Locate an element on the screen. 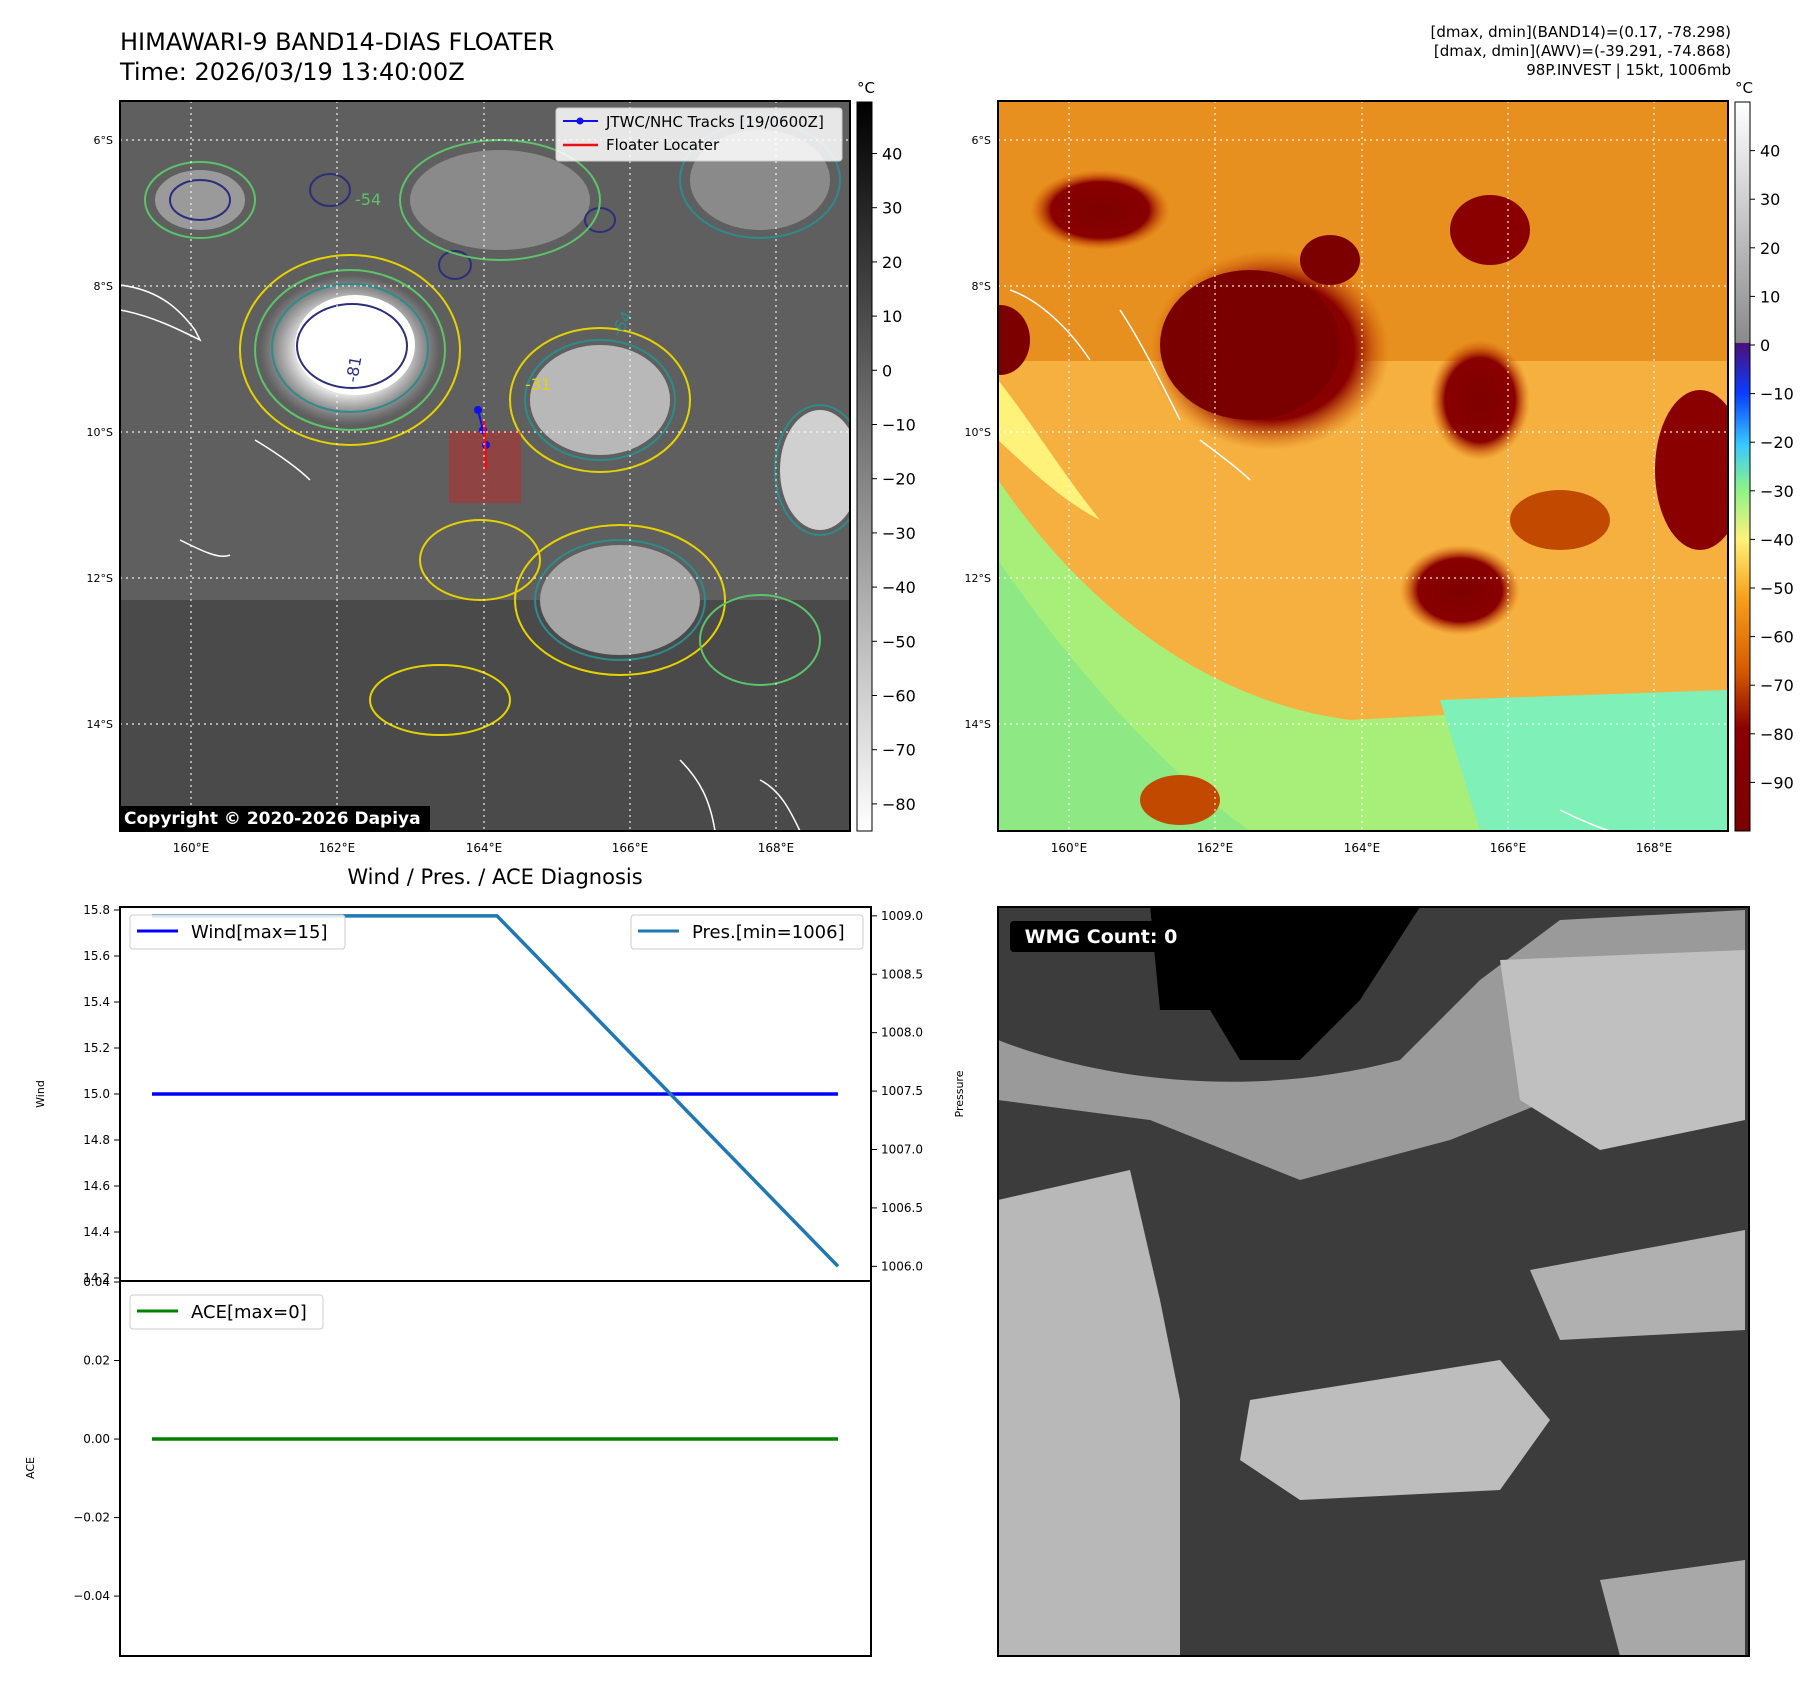  lat-label-6s: 6°S is located at coordinates (103, 140).